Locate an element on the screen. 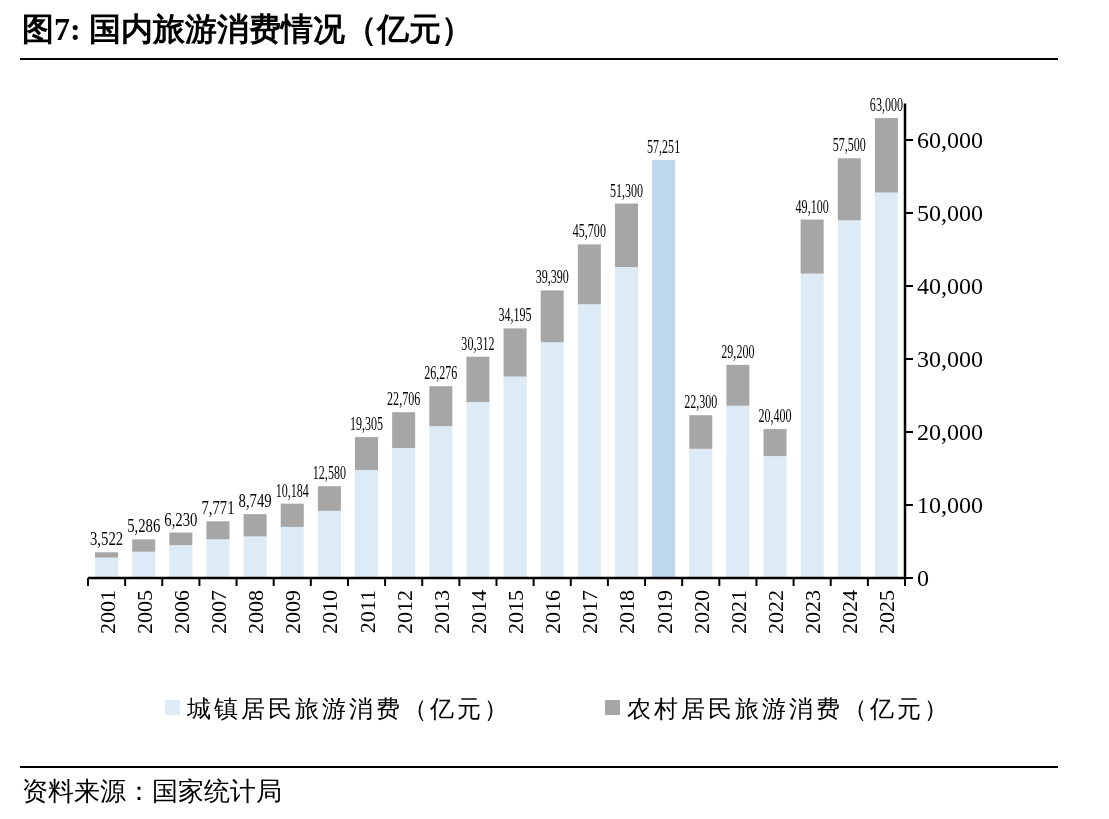 The image size is (1109, 819). x-tick-label: 2018 is located at coordinates (627, 612).